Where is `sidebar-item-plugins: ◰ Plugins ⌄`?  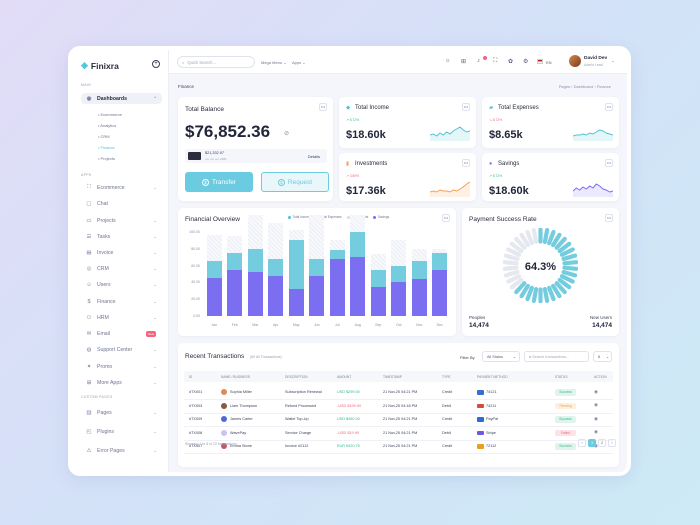
sidebar-item-plugins: ◰ Plugins ⌄ is located at coordinates (121, 431).